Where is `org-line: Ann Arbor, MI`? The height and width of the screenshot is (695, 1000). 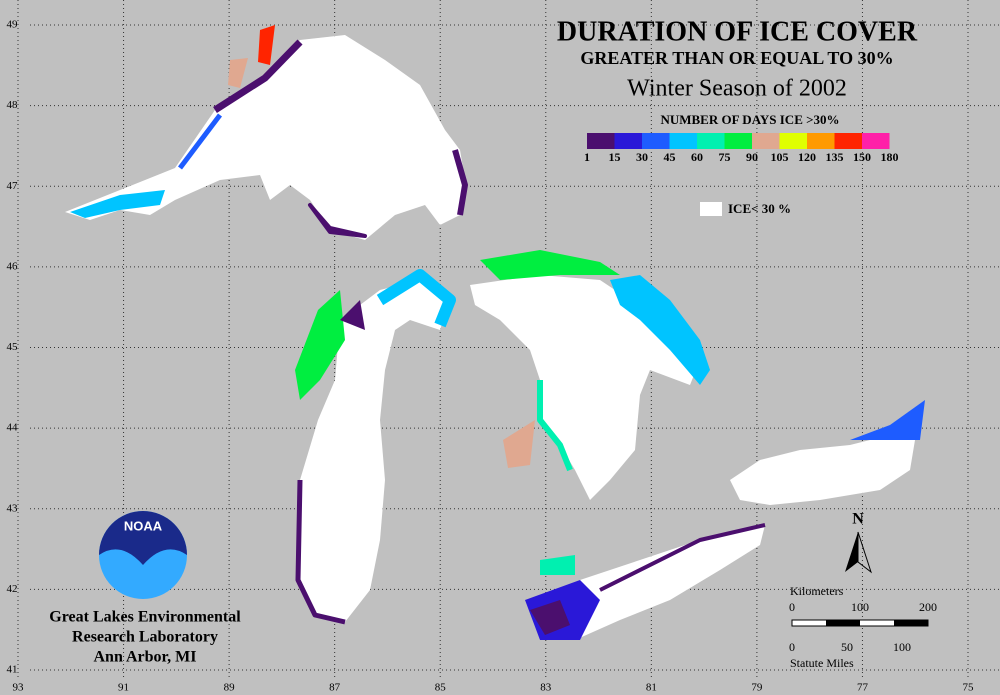
org-line: Ann Arbor, MI is located at coordinates (145, 657).